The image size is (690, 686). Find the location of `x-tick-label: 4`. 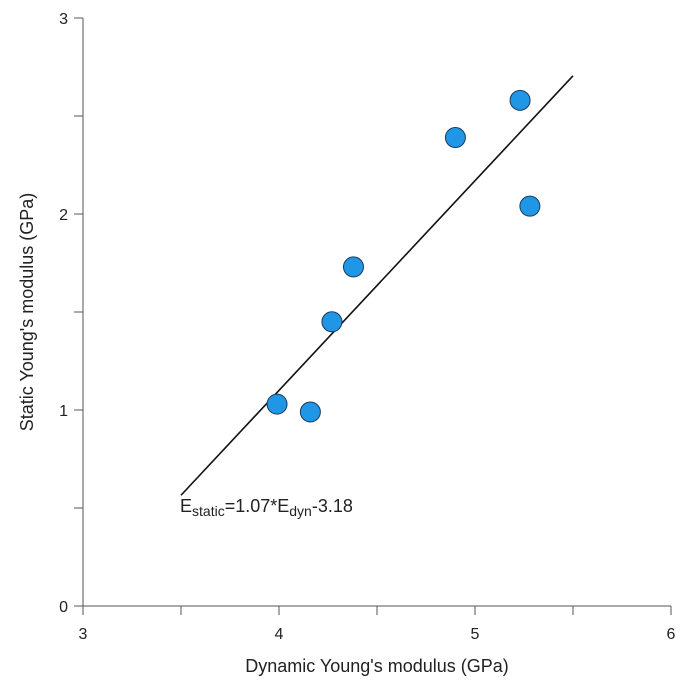

x-tick-label: 4 is located at coordinates (279, 634).